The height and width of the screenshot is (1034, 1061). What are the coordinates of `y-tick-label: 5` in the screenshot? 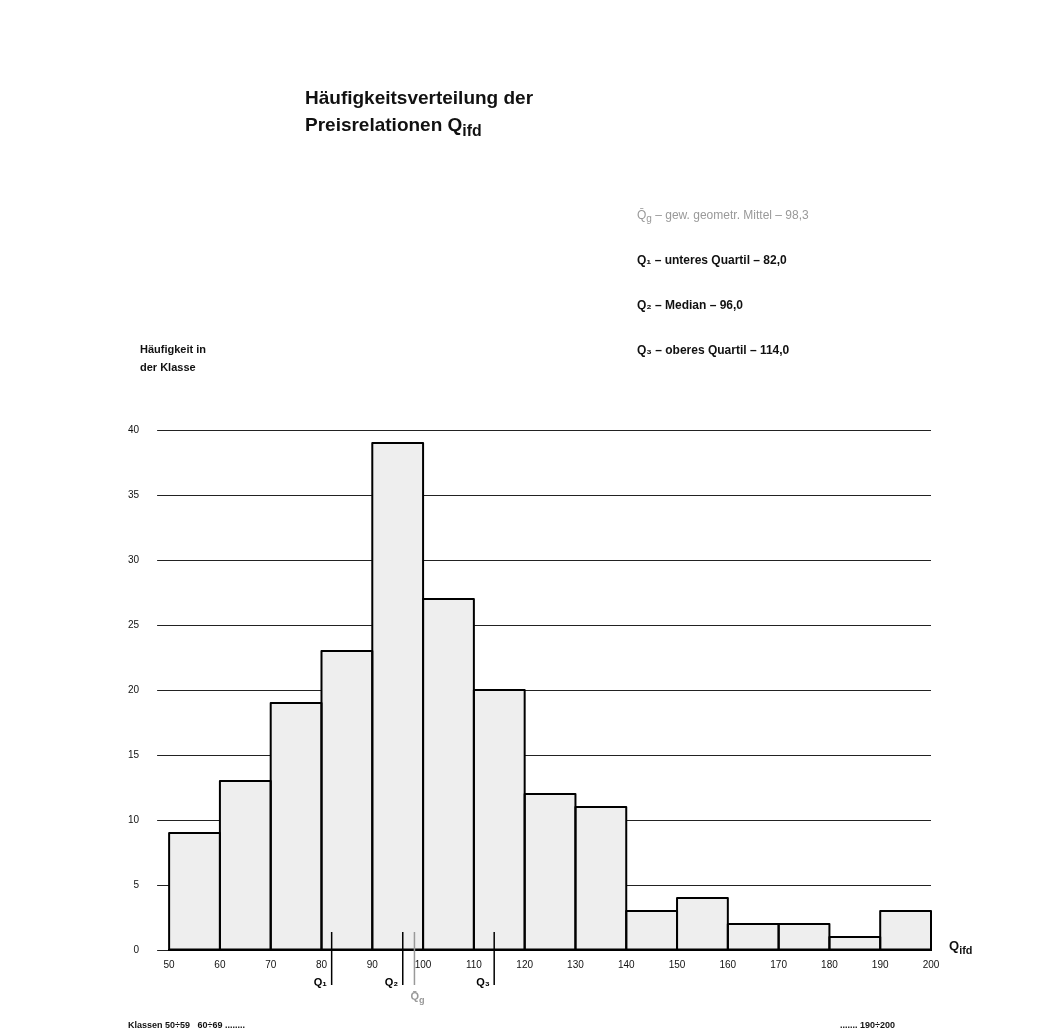 It's located at (136, 884).